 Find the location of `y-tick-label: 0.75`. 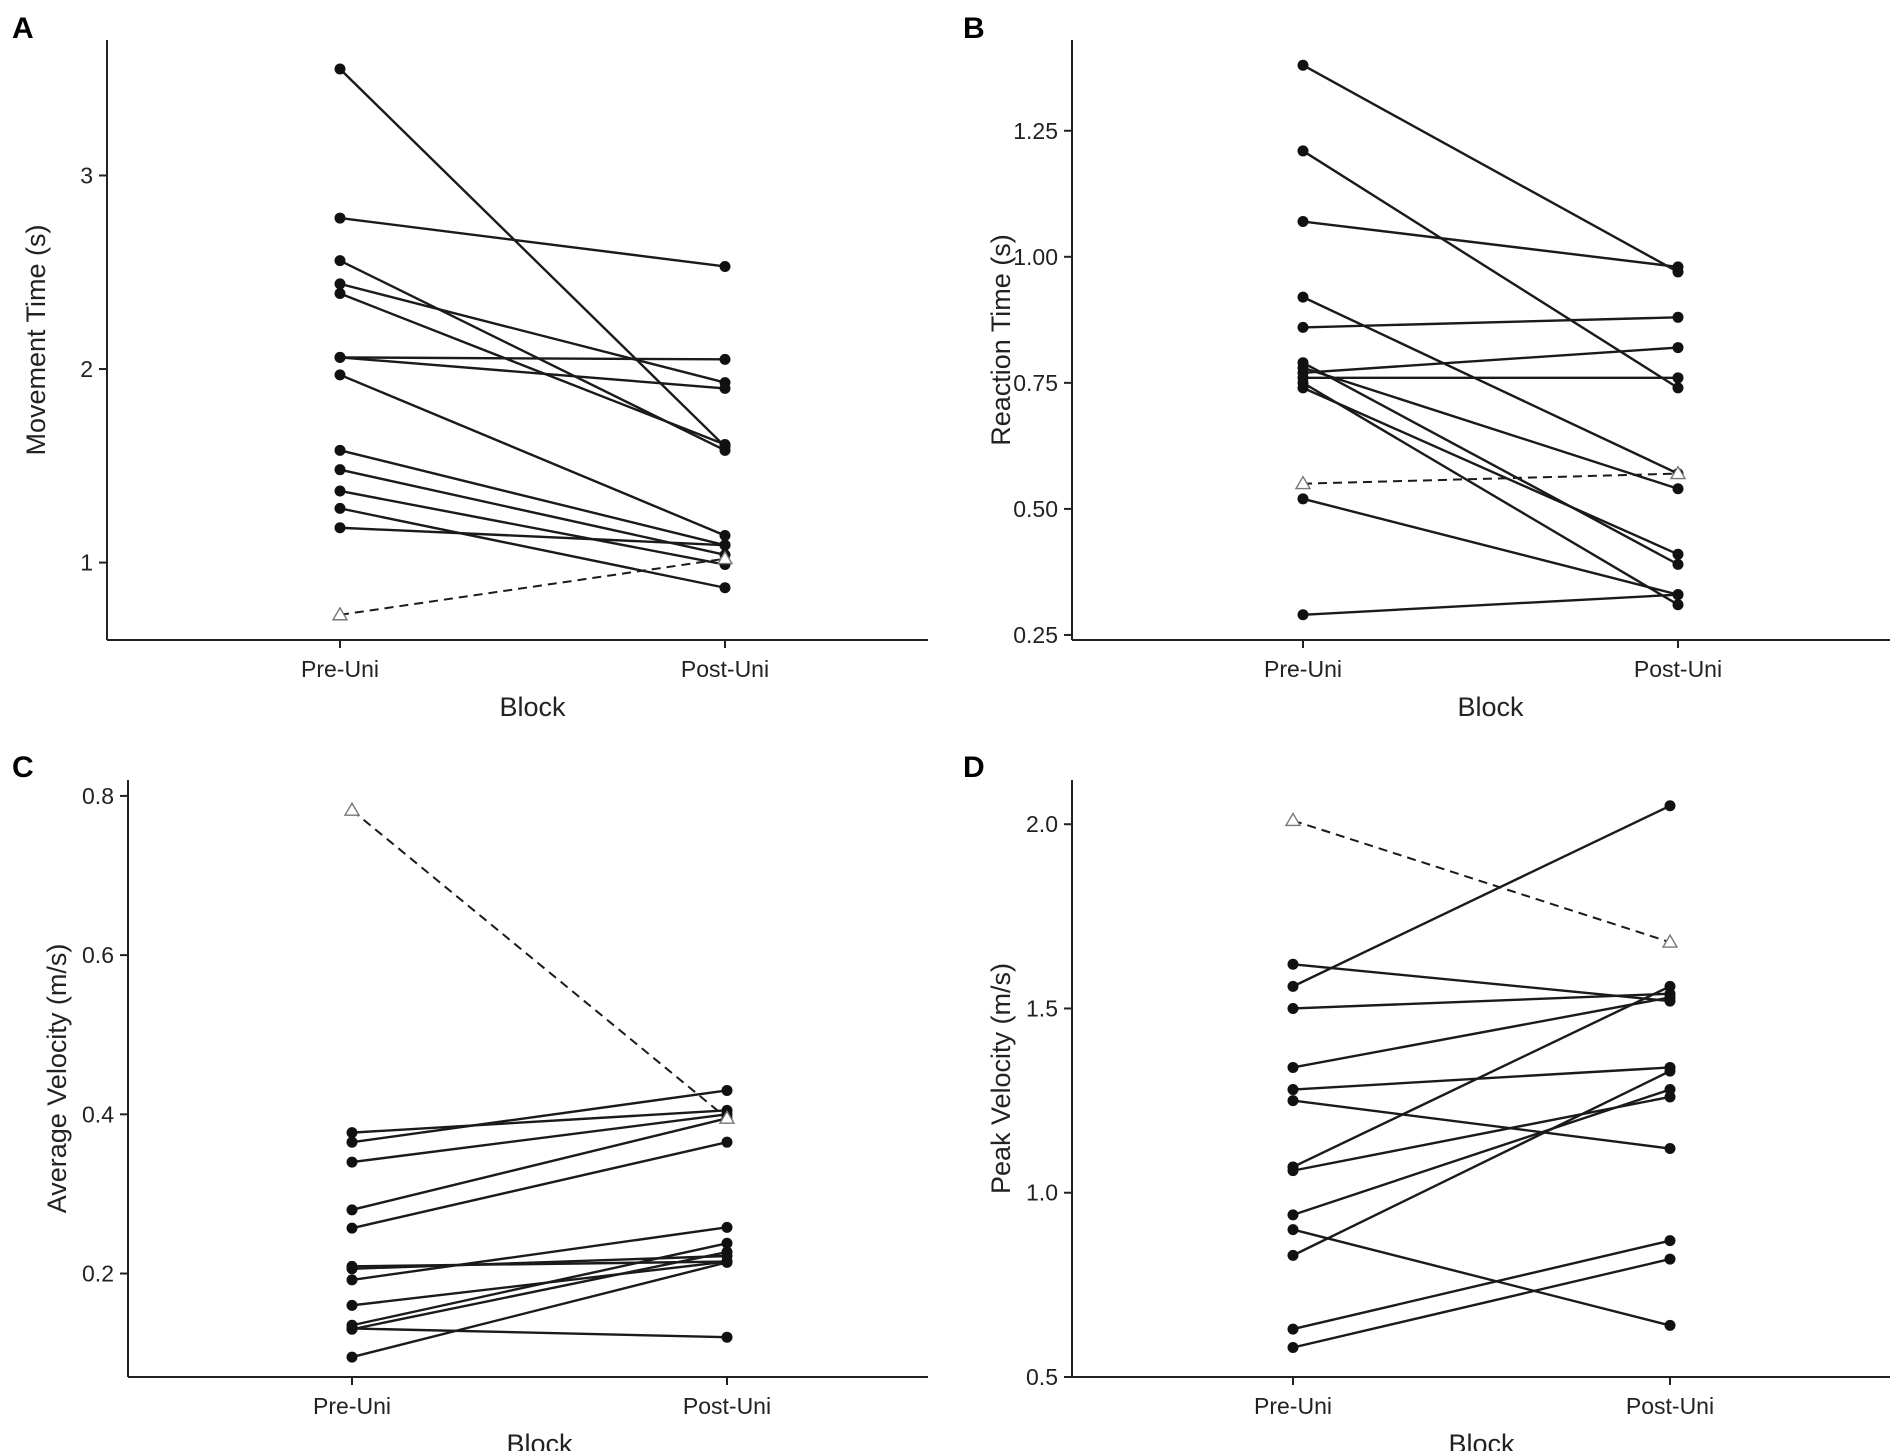

y-tick-label: 0.75 is located at coordinates (1035, 383).